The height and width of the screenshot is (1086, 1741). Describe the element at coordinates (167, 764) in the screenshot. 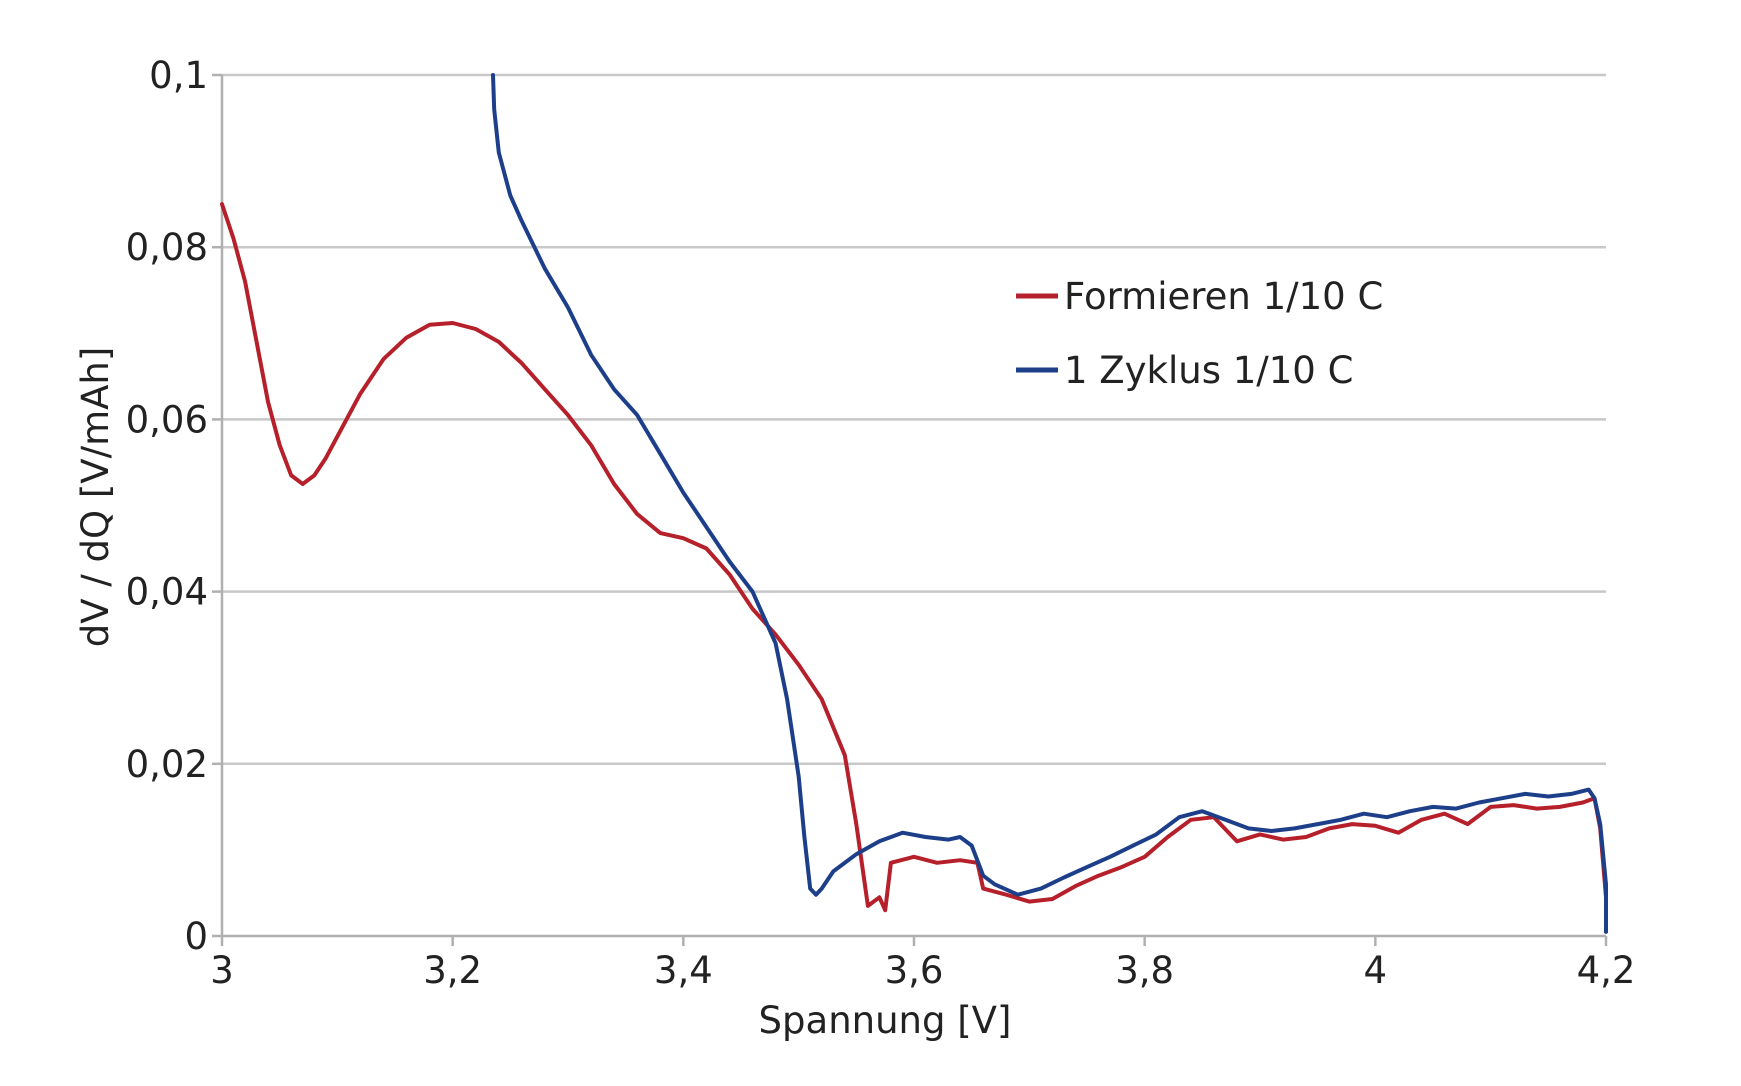

I see `y-tick-label-1: 0,02` at that location.